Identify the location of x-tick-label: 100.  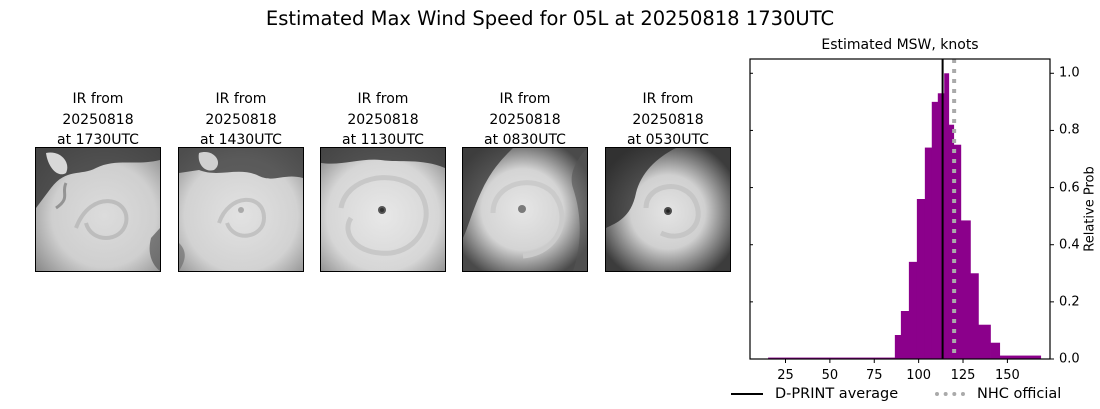
(919, 375).